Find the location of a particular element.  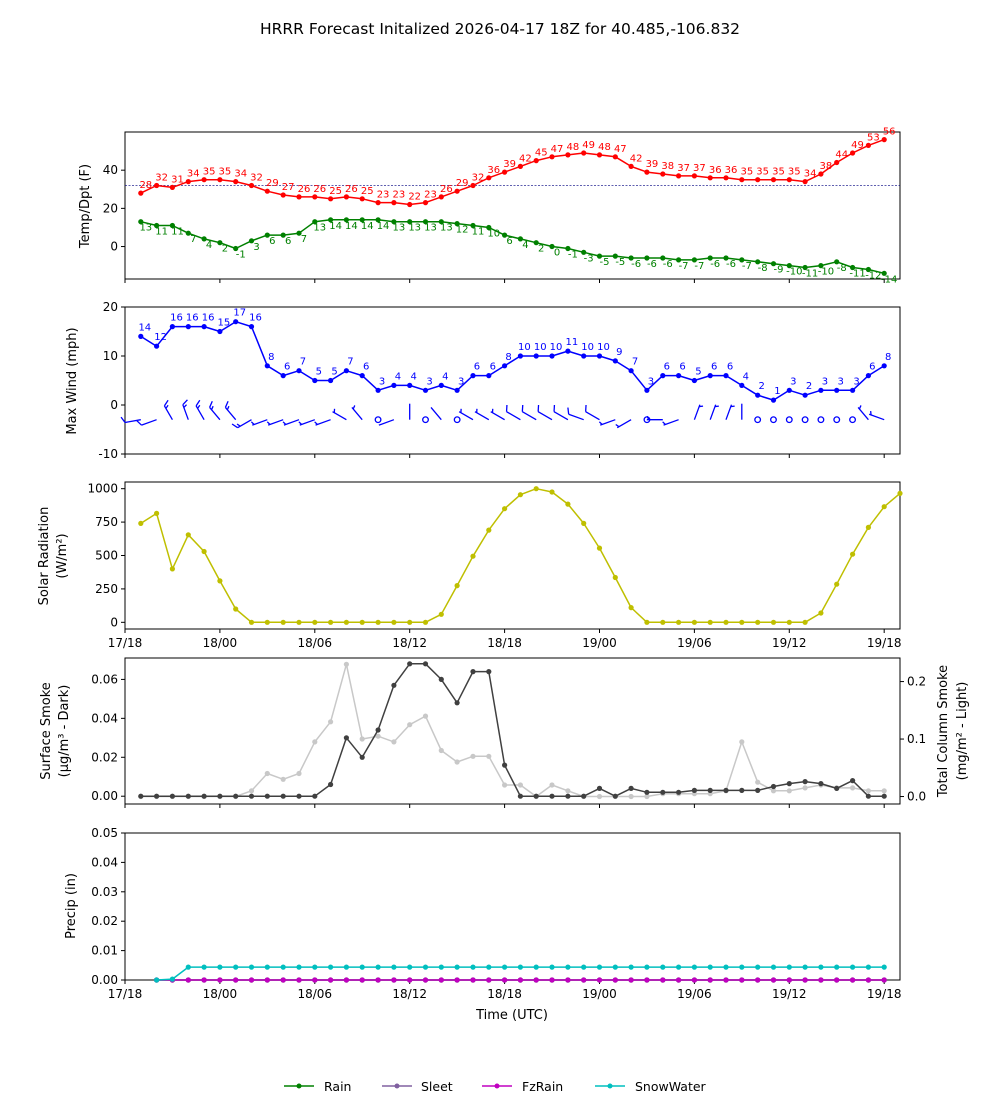

precip-xtick-label: 19/12 is located at coordinates (789, 994).